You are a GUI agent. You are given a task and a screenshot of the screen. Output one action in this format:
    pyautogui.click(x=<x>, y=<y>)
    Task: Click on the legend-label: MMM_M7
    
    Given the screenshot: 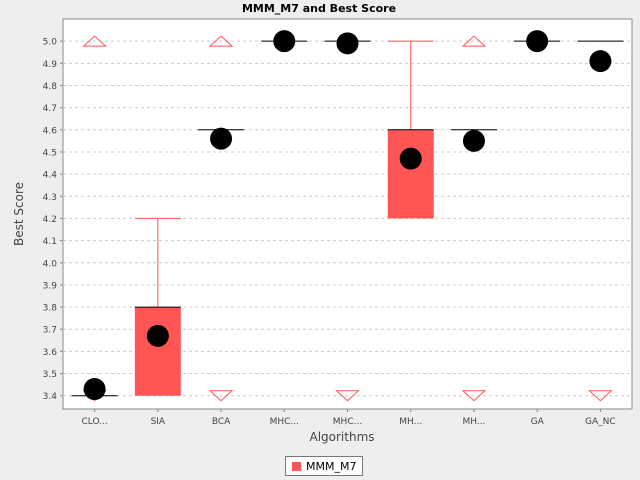 What is the action you would take?
    pyautogui.click(x=331, y=466)
    